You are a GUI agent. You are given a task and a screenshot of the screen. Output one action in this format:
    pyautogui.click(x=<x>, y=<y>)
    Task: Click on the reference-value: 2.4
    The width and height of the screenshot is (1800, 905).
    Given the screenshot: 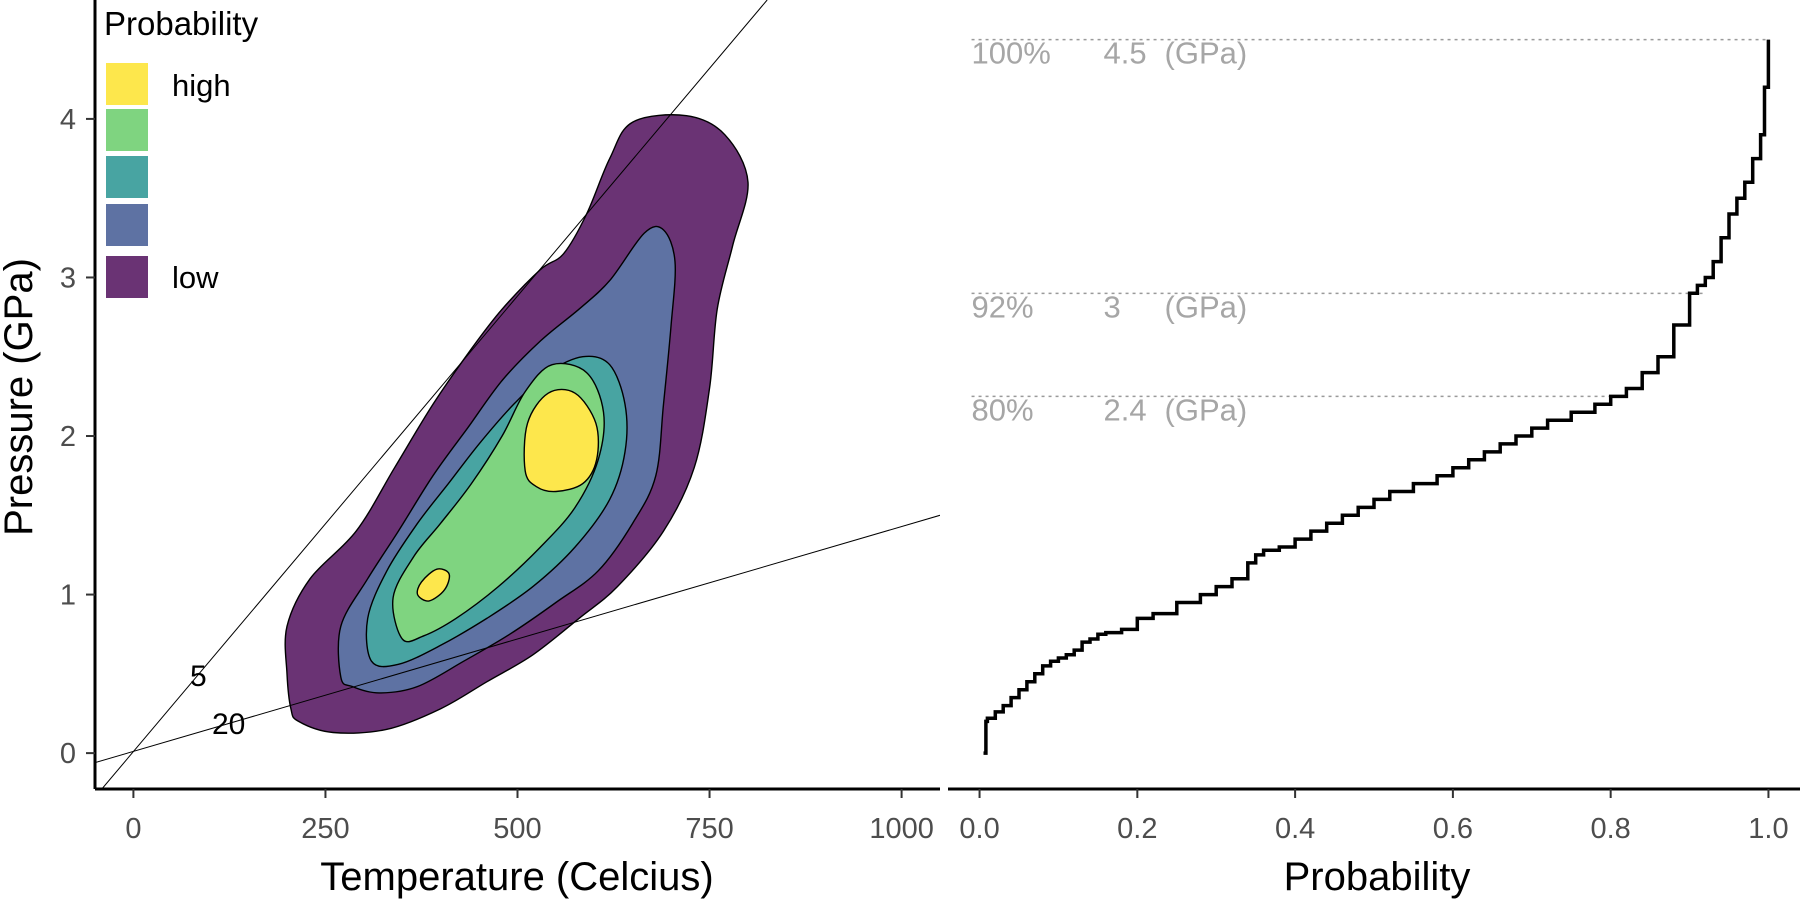 What is the action you would take?
    pyautogui.click(x=1125, y=409)
    